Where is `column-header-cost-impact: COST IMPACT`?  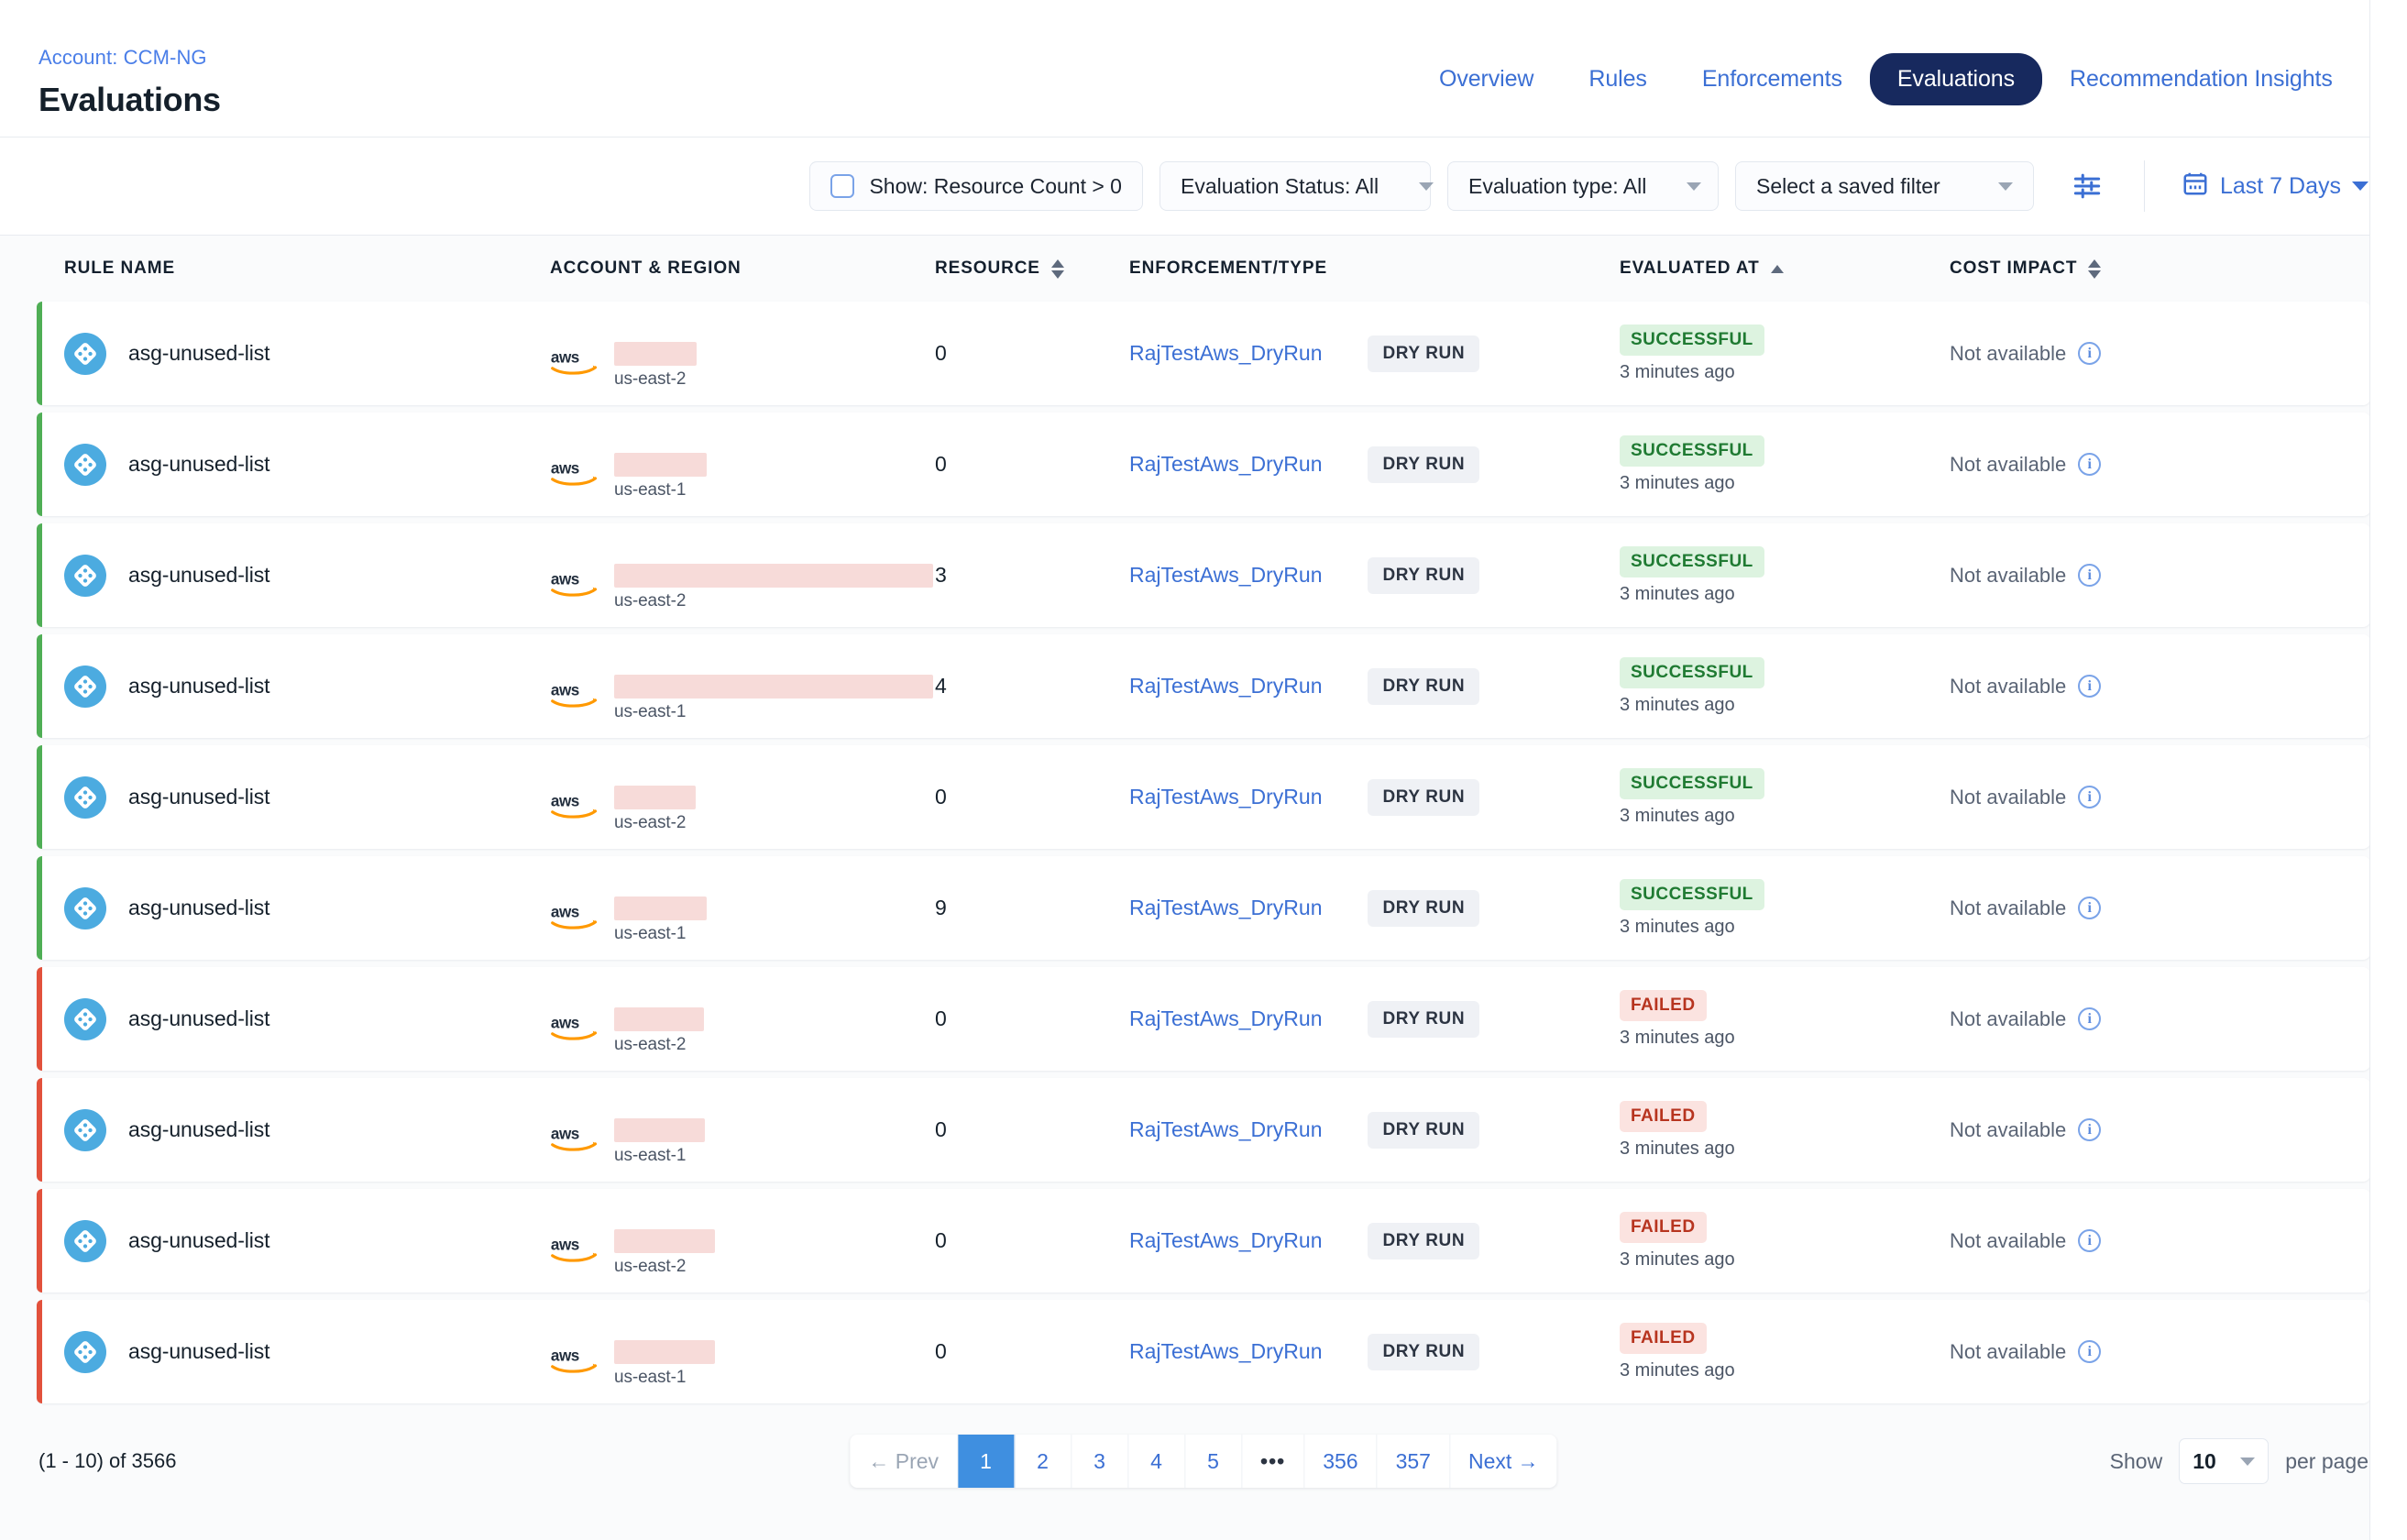 column-header-cost-impact: COST IMPACT is located at coordinates (2096, 268).